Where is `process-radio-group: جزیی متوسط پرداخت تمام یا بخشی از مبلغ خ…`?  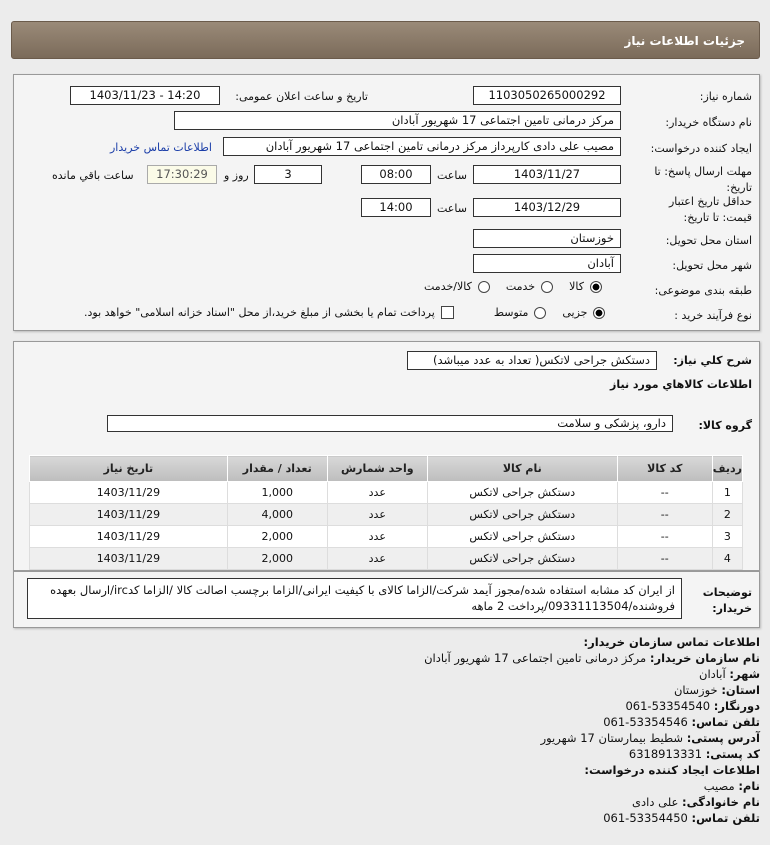 process-radio-group: جزیی متوسط پرداخت تمام یا بخشی از مبلغ خ… is located at coordinates (345, 312).